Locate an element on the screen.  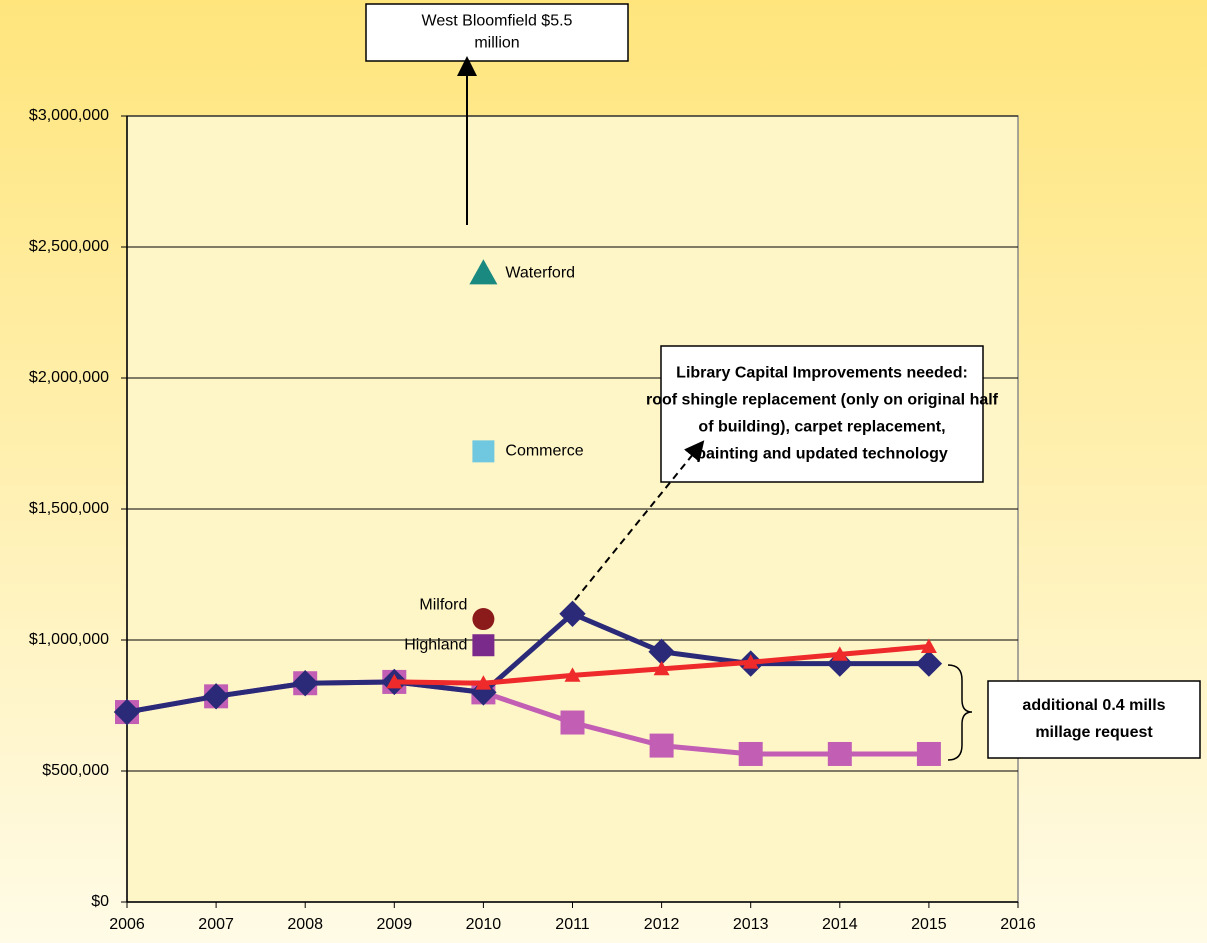
y-tick-label: $3,000,000 is located at coordinates (69, 115).